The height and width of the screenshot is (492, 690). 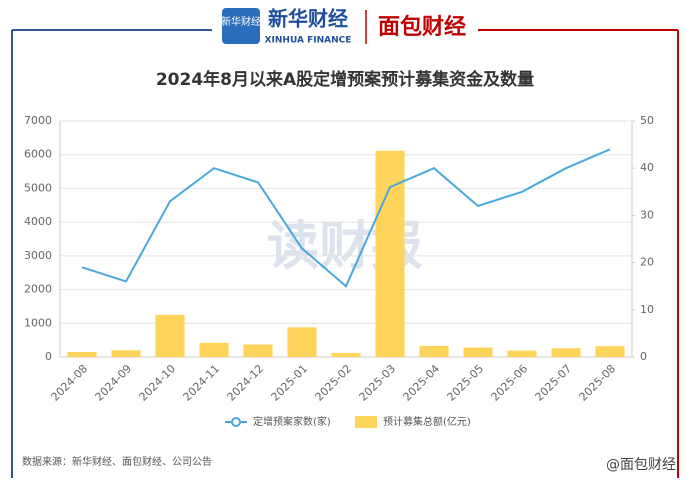 I want to click on y2-tick-label: 20, so click(x=647, y=262).